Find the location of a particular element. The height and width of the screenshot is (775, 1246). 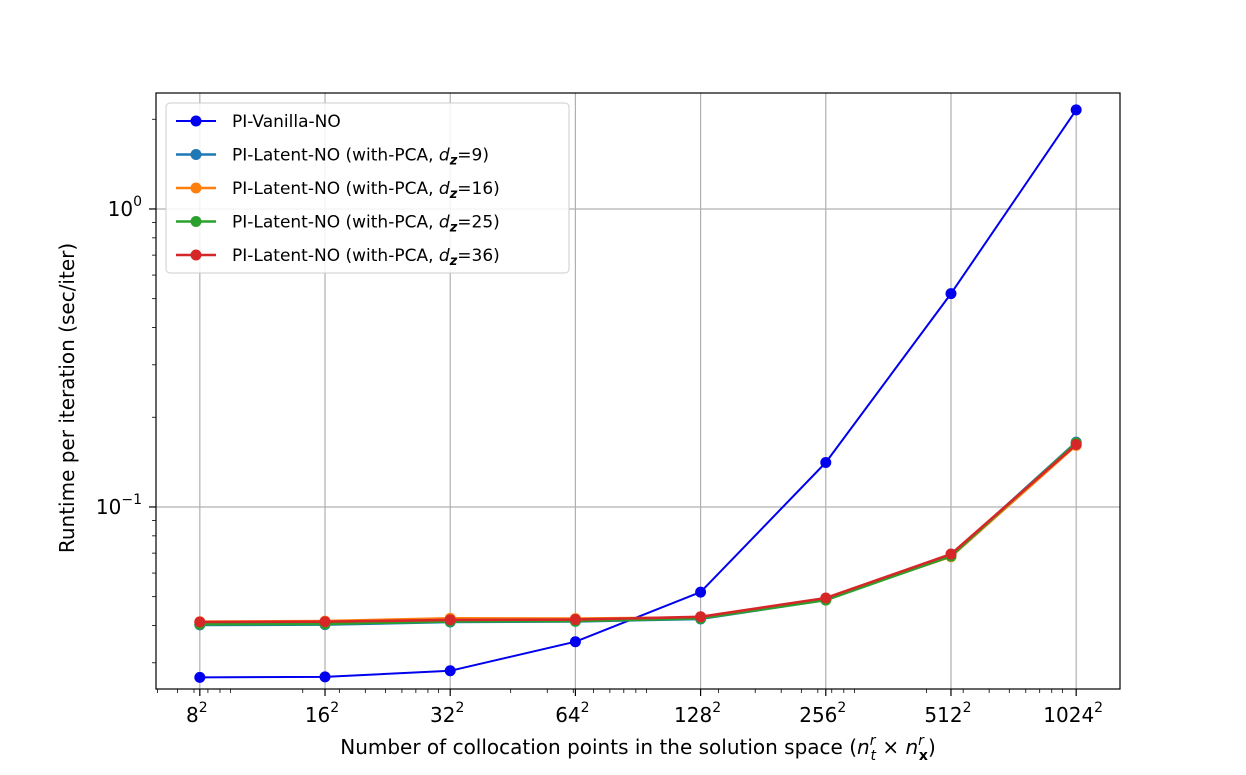

legend-box is located at coordinates (367, 188).